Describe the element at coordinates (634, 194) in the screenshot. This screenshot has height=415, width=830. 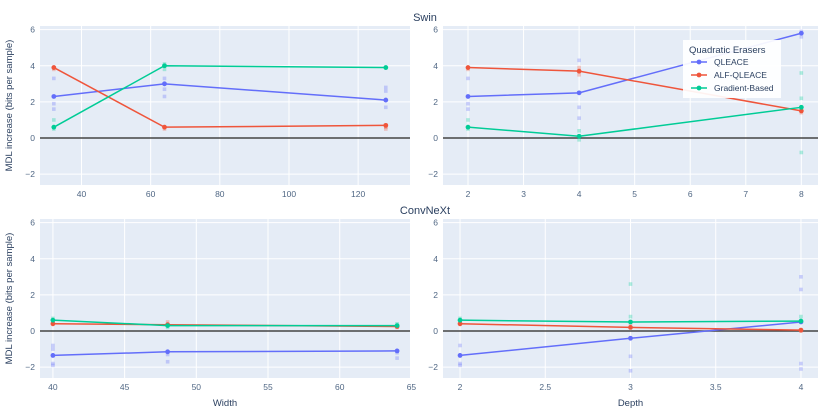
I see `x-tick-label: 5` at that location.